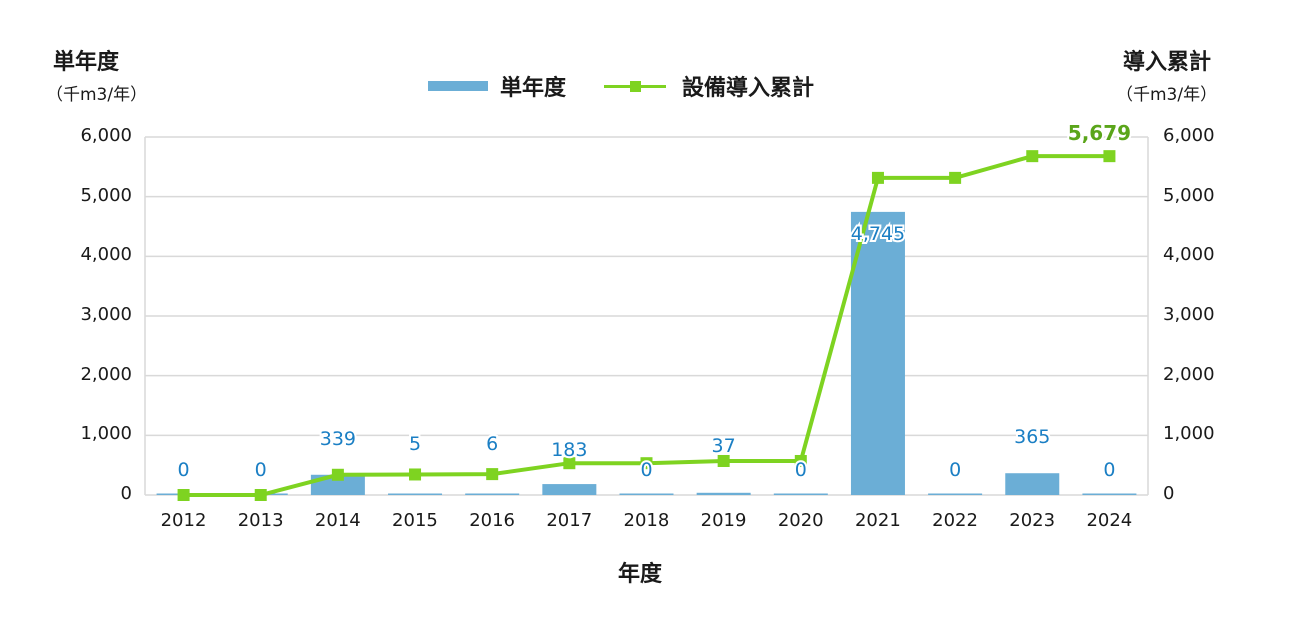  Describe the element at coordinates (183, 520) in the screenshot. I see `x-tick-2012: 2012` at that location.